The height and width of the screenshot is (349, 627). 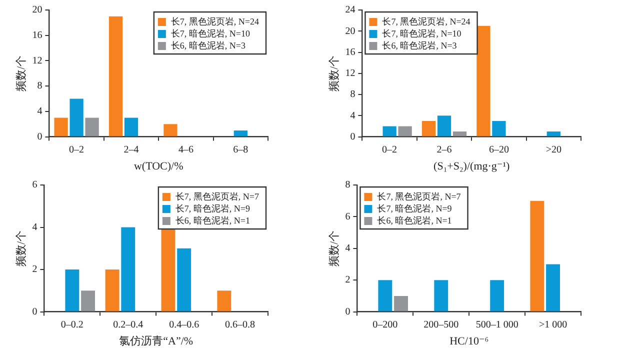 I want to click on x-tick-label: 200–500, so click(x=441, y=324).